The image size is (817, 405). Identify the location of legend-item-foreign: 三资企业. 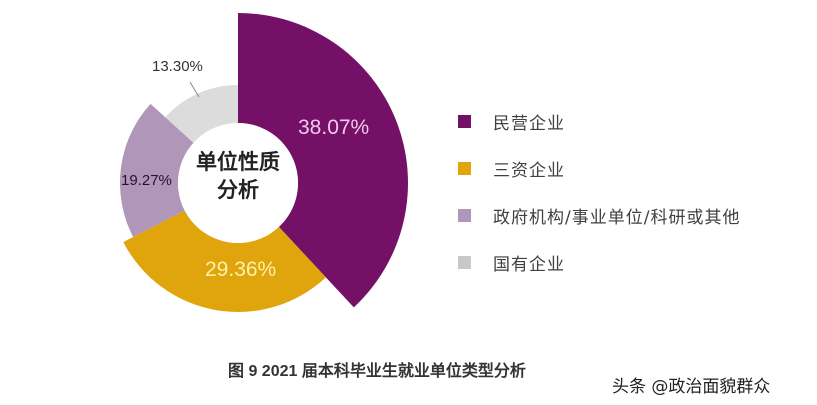
(599, 168).